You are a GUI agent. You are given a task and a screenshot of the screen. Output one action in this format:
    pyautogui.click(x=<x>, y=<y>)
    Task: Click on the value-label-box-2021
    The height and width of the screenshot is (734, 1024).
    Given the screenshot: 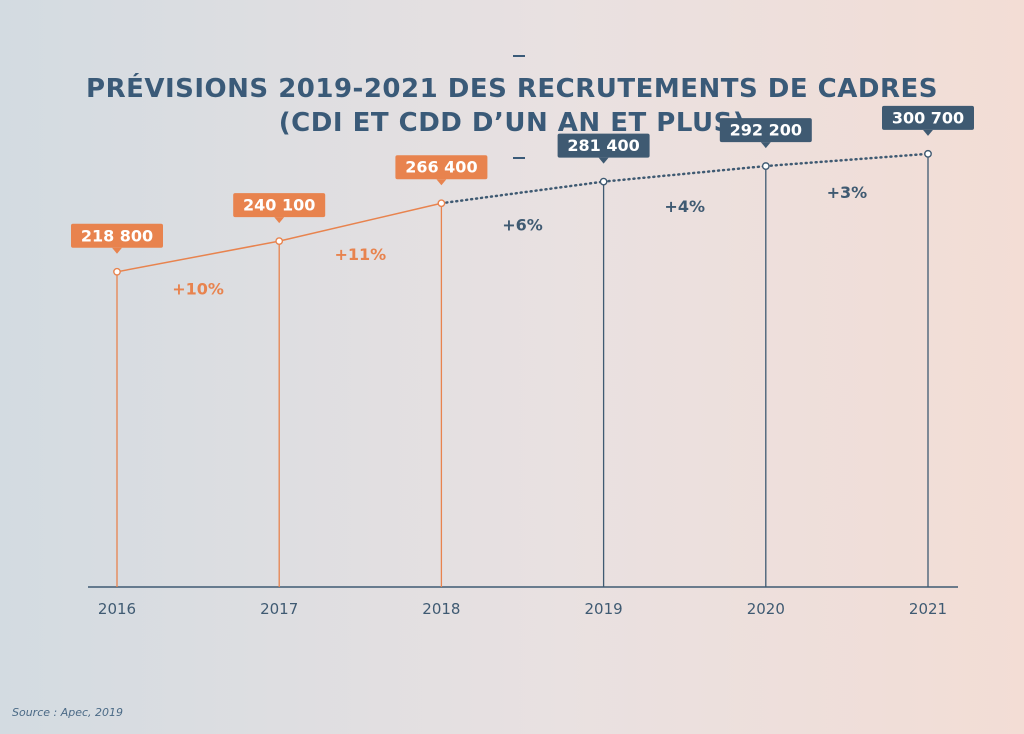 What is the action you would take?
    pyautogui.click(x=928, y=117)
    